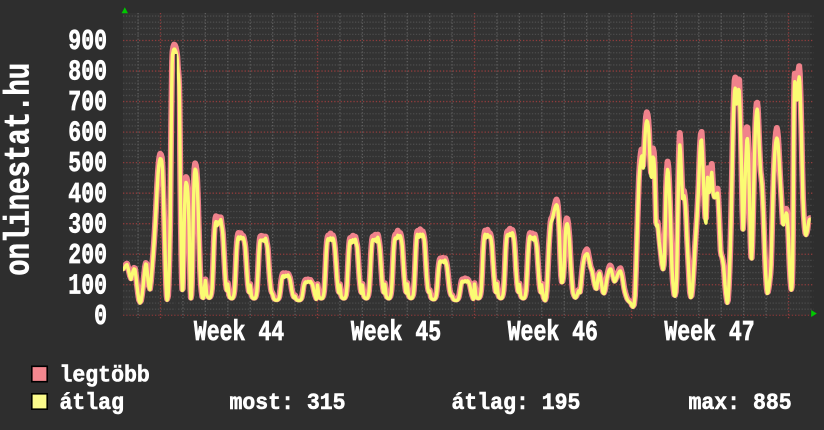 This screenshot has width=824, height=430. I want to click on svg-text: 600, so click(87, 133).